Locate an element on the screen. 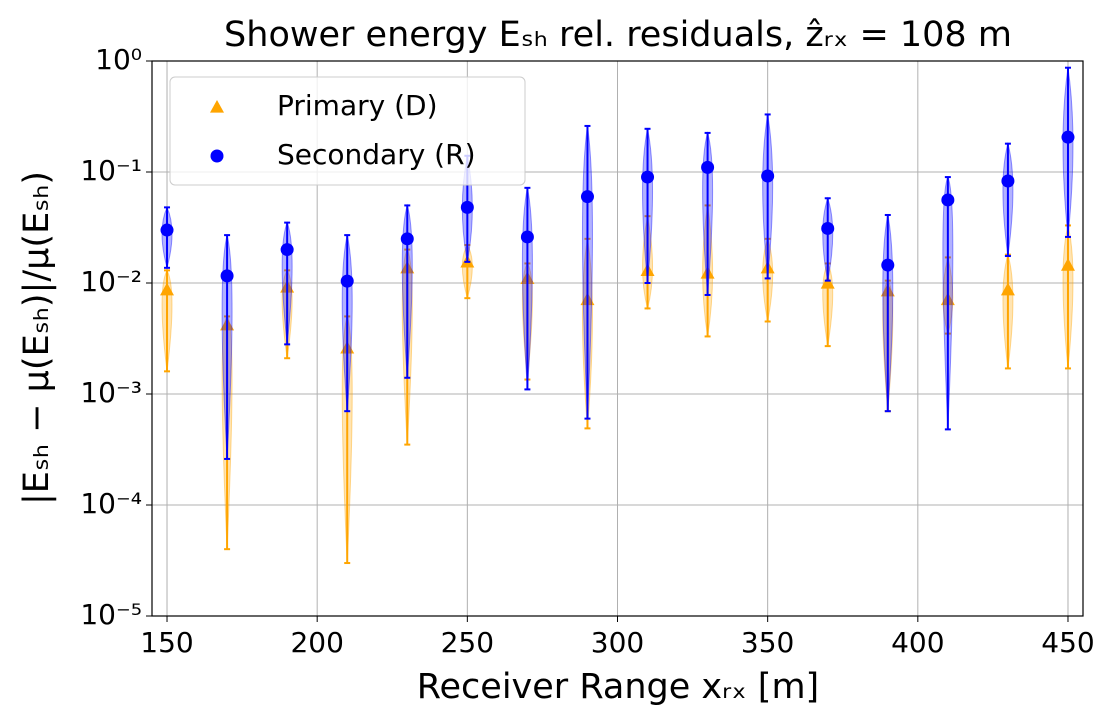 This screenshot has height=723, width=1112. y-tick-label: 10⁻⁵ is located at coordinates (111, 614).